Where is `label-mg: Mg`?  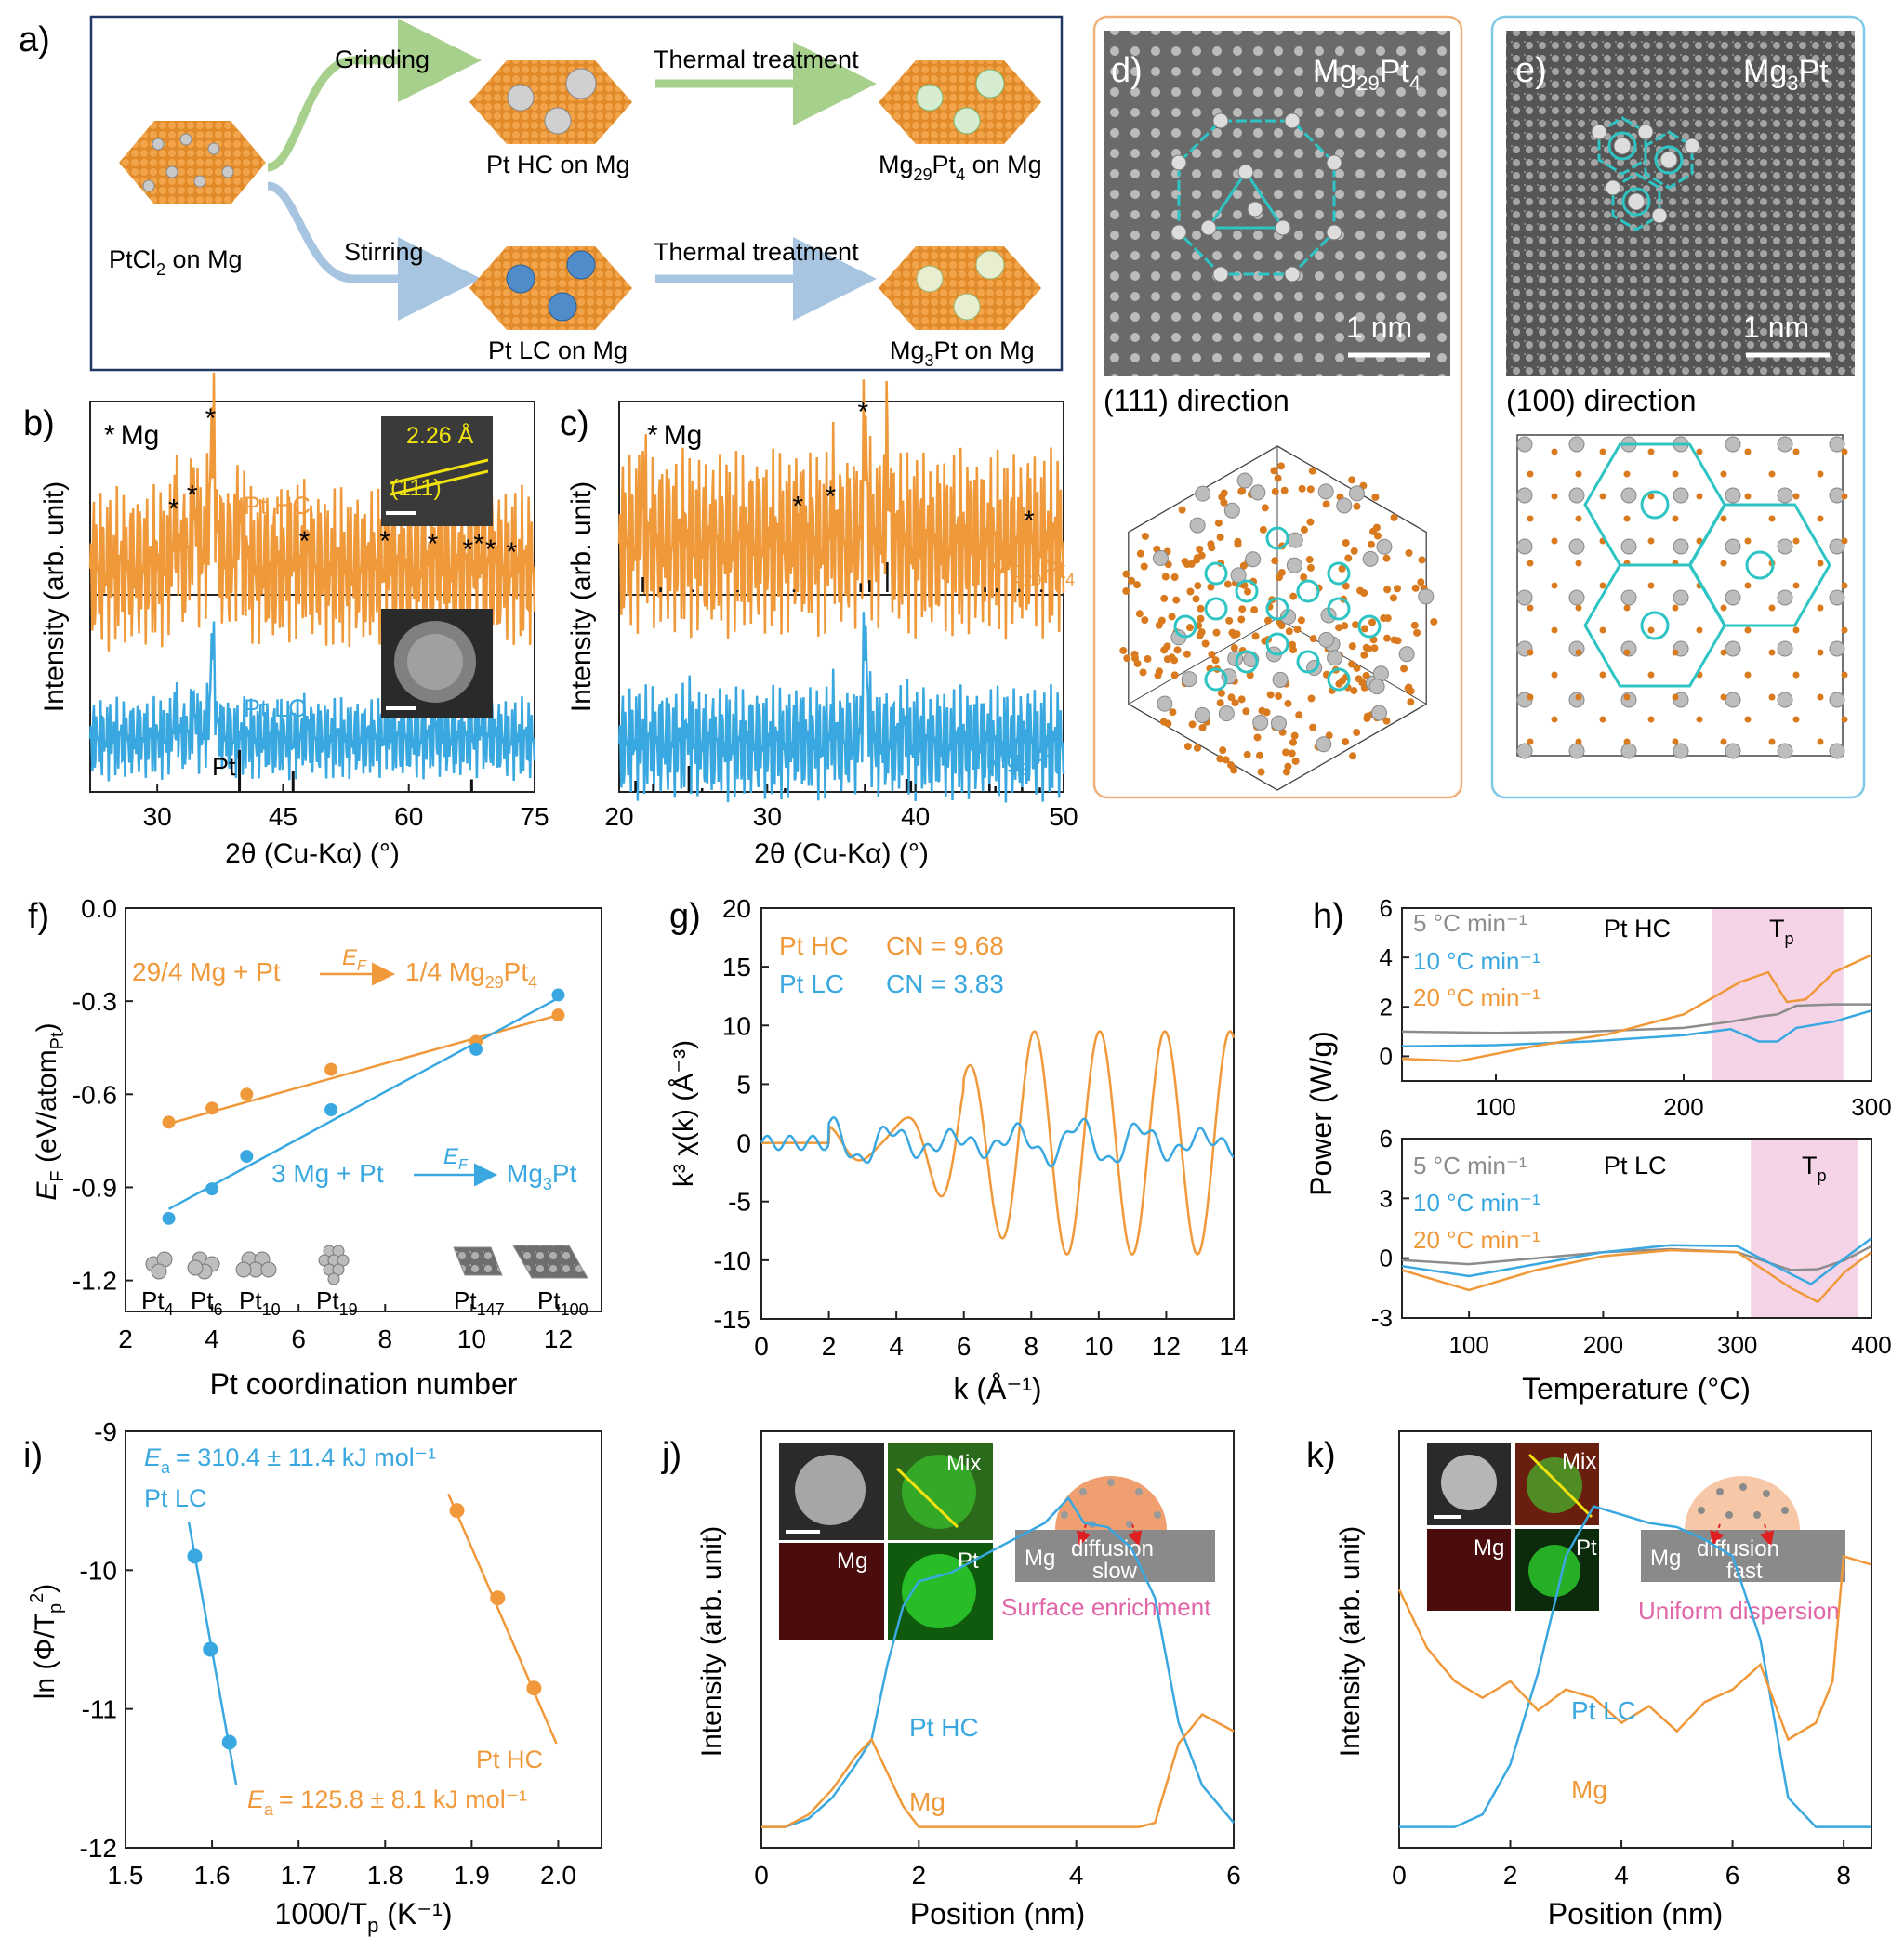 label-mg: Mg is located at coordinates (1589, 1789).